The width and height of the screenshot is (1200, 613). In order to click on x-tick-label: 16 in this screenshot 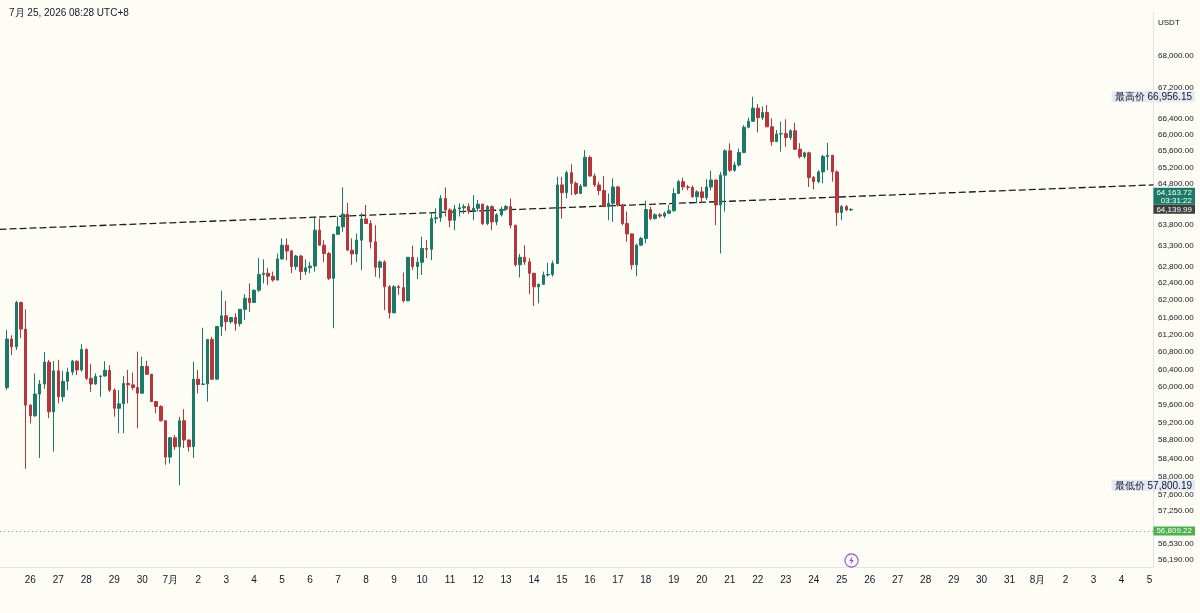, I will do `click(590, 579)`.